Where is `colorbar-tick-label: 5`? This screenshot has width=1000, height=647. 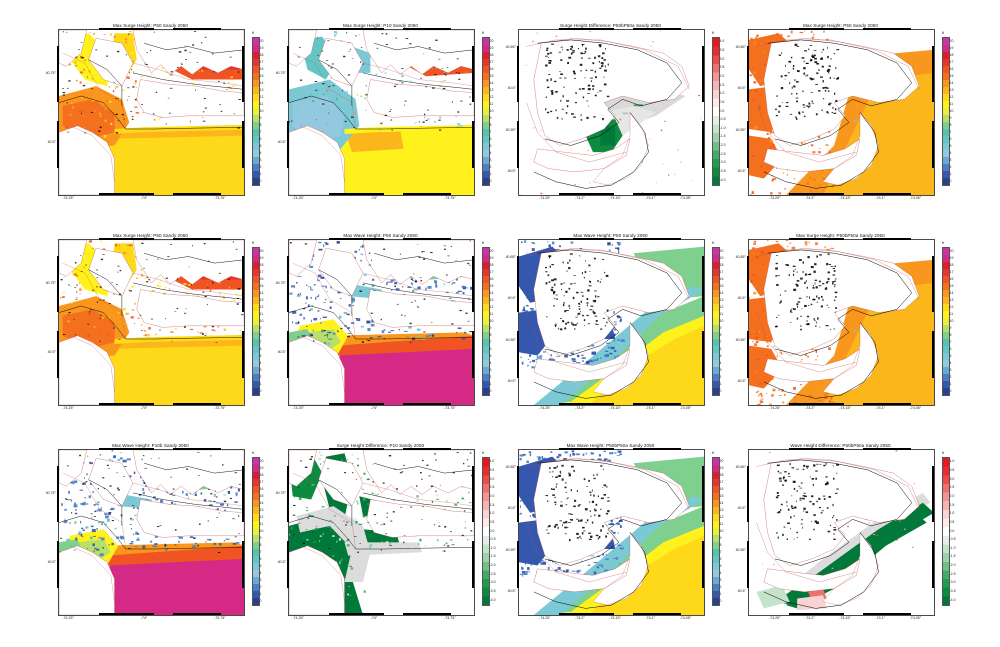 colorbar-tick-label: 5 is located at coordinates (260, 565).